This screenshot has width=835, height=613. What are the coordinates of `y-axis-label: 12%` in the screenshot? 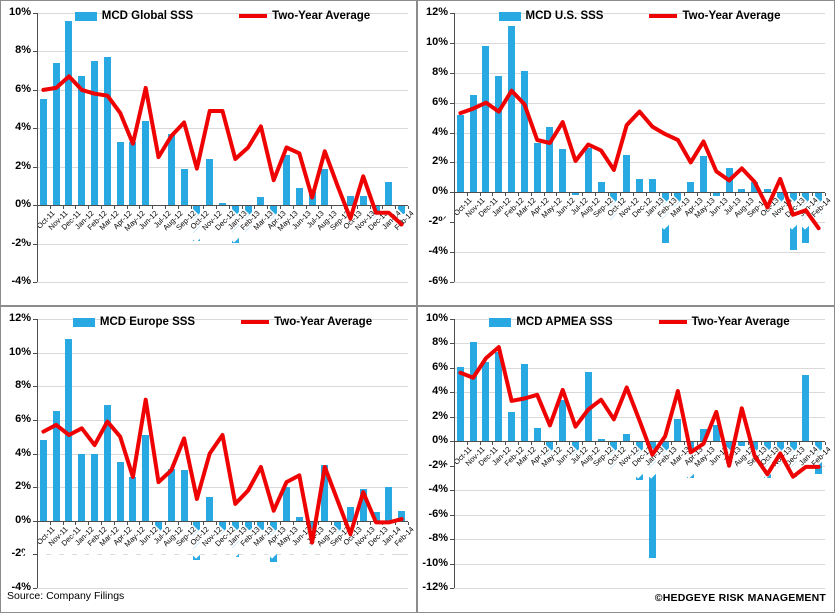 It's located at (436, 12).